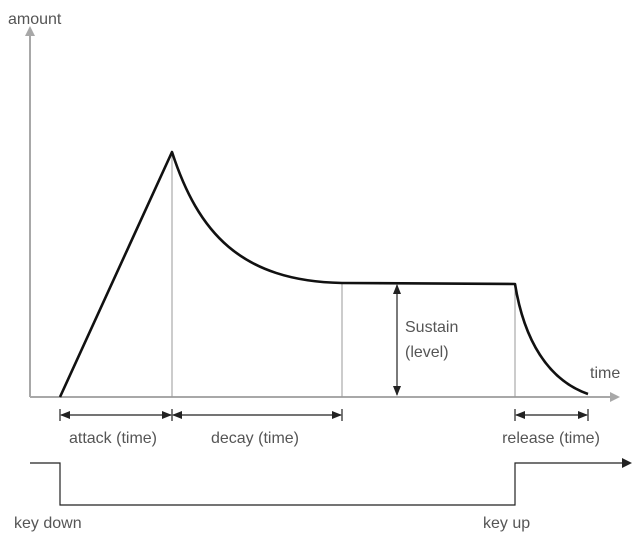 This screenshot has height=533, width=633. What do you see at coordinates (605, 373) in the screenshot?
I see `x-axis-label: time` at bounding box center [605, 373].